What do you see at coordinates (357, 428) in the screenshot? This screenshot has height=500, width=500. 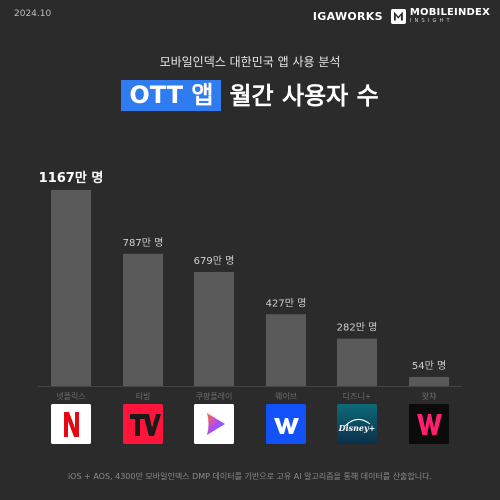 I see `svg-text: Disney+` at bounding box center [357, 428].